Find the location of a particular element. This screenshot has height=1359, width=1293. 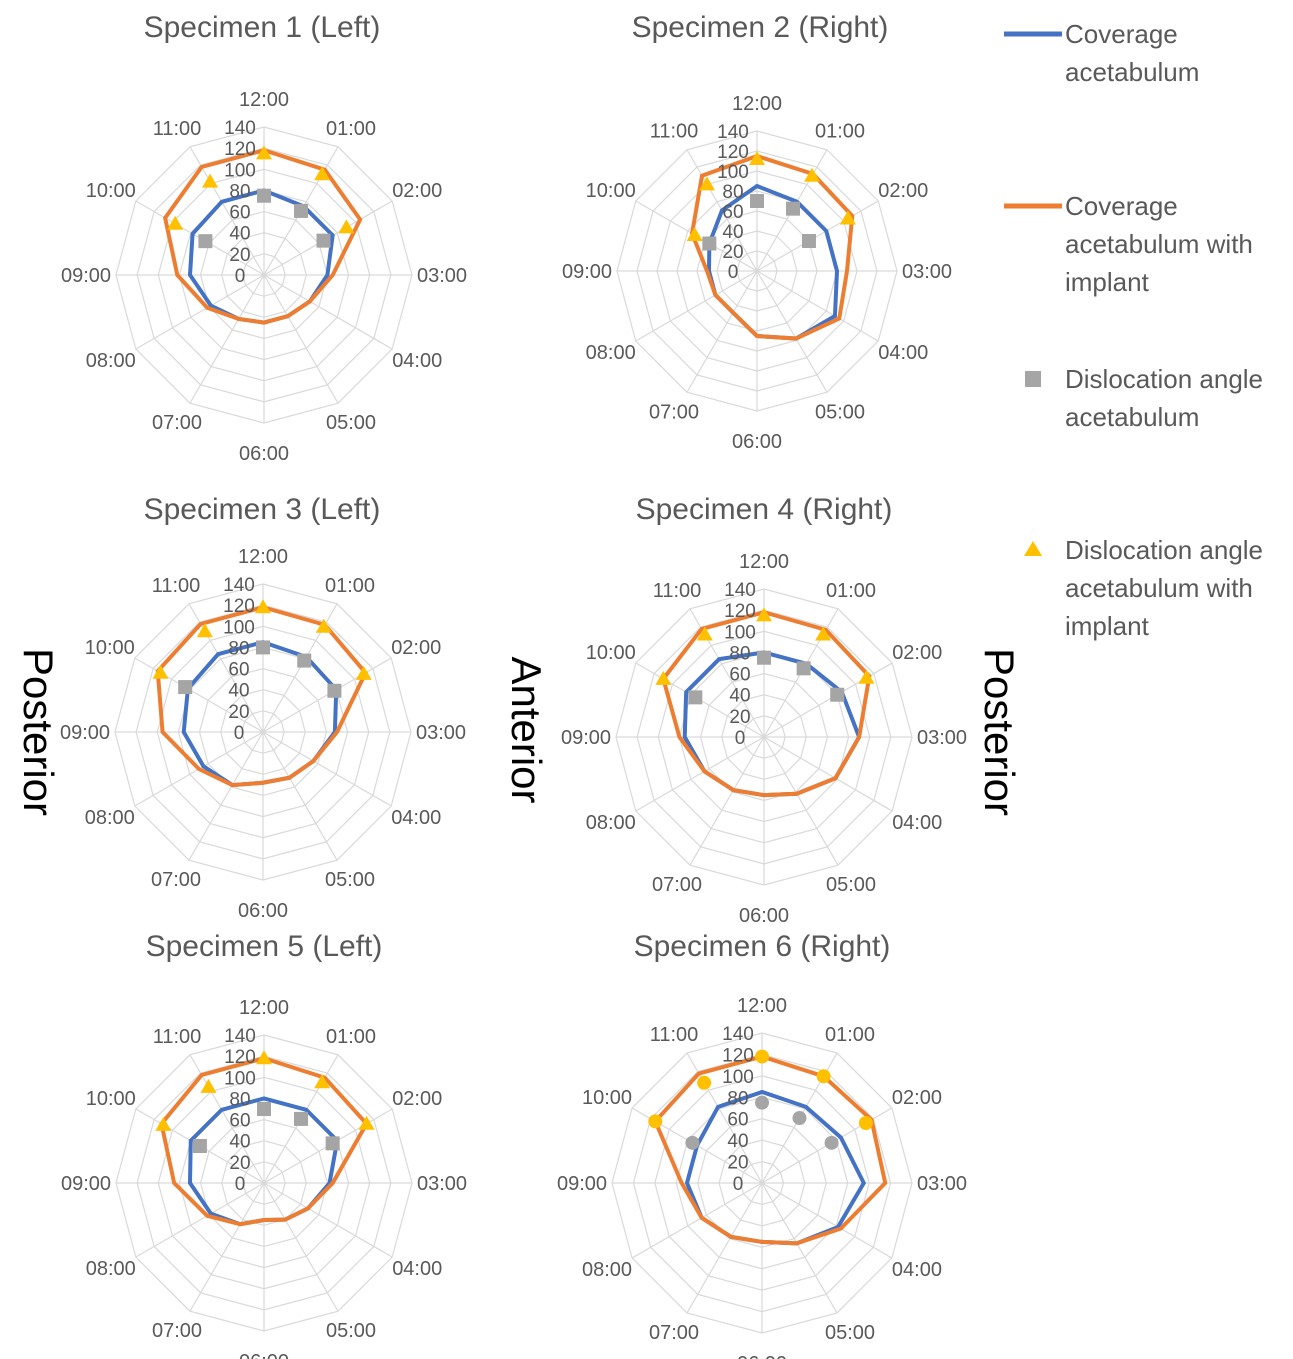

chart-title: Specimen 1 (Left) is located at coordinates (262, 27).